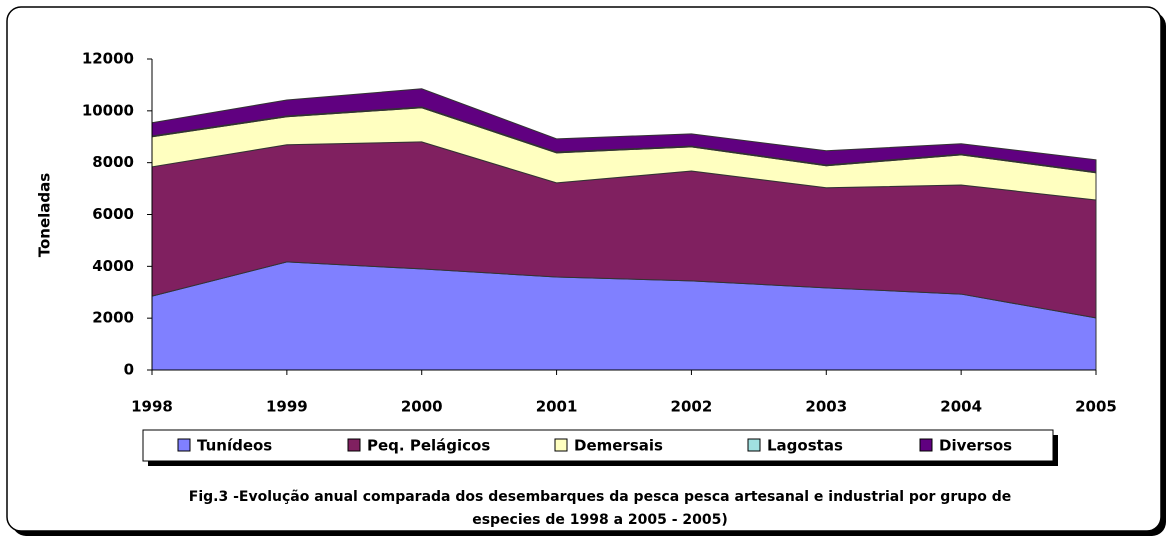 This screenshot has height=546, width=1171. I want to click on x-tick-label: 2005, so click(1096, 407).